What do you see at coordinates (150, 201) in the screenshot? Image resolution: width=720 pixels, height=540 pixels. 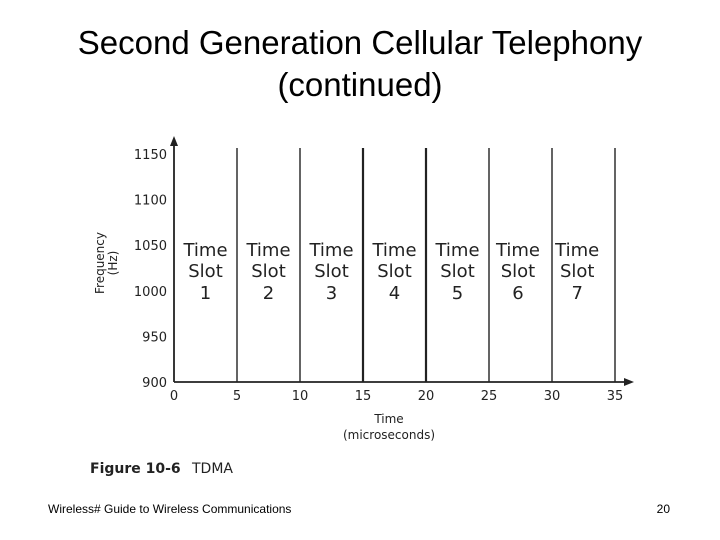 I see `y-tick-label: 1100` at bounding box center [150, 201].